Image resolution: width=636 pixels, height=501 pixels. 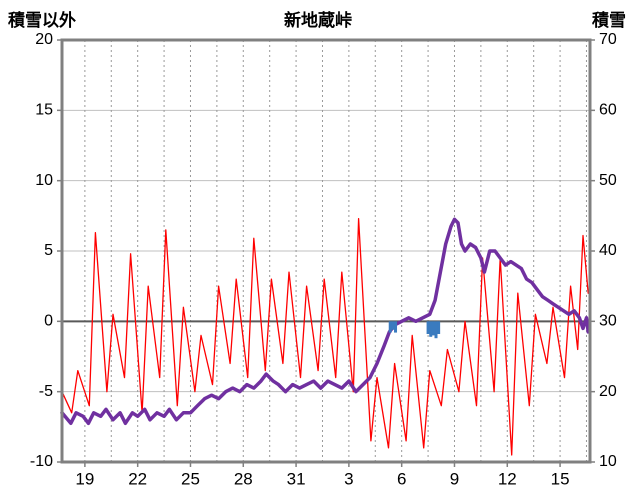 What do you see at coordinates (507, 478) in the screenshot?
I see `x-axis-tick-label: 12` at bounding box center [507, 478].